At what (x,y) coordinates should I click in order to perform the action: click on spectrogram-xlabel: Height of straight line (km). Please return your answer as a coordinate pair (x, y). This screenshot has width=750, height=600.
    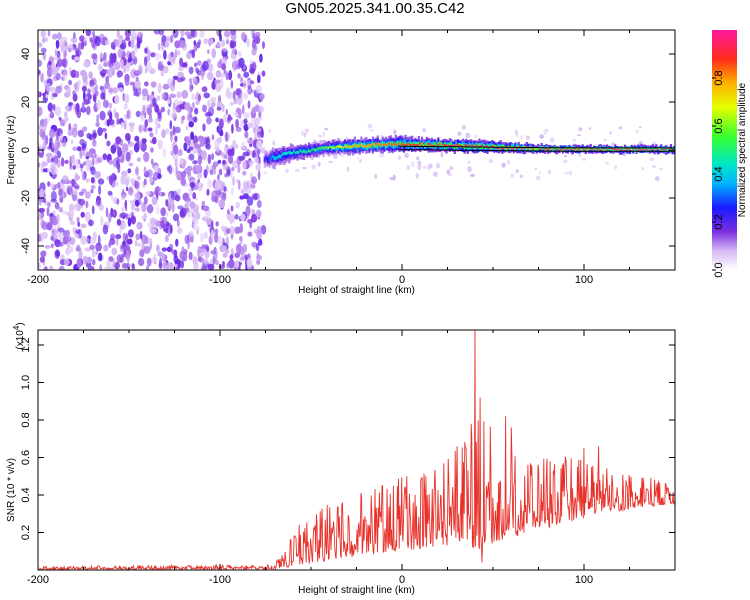
    Looking at the image, I should click on (356, 290).